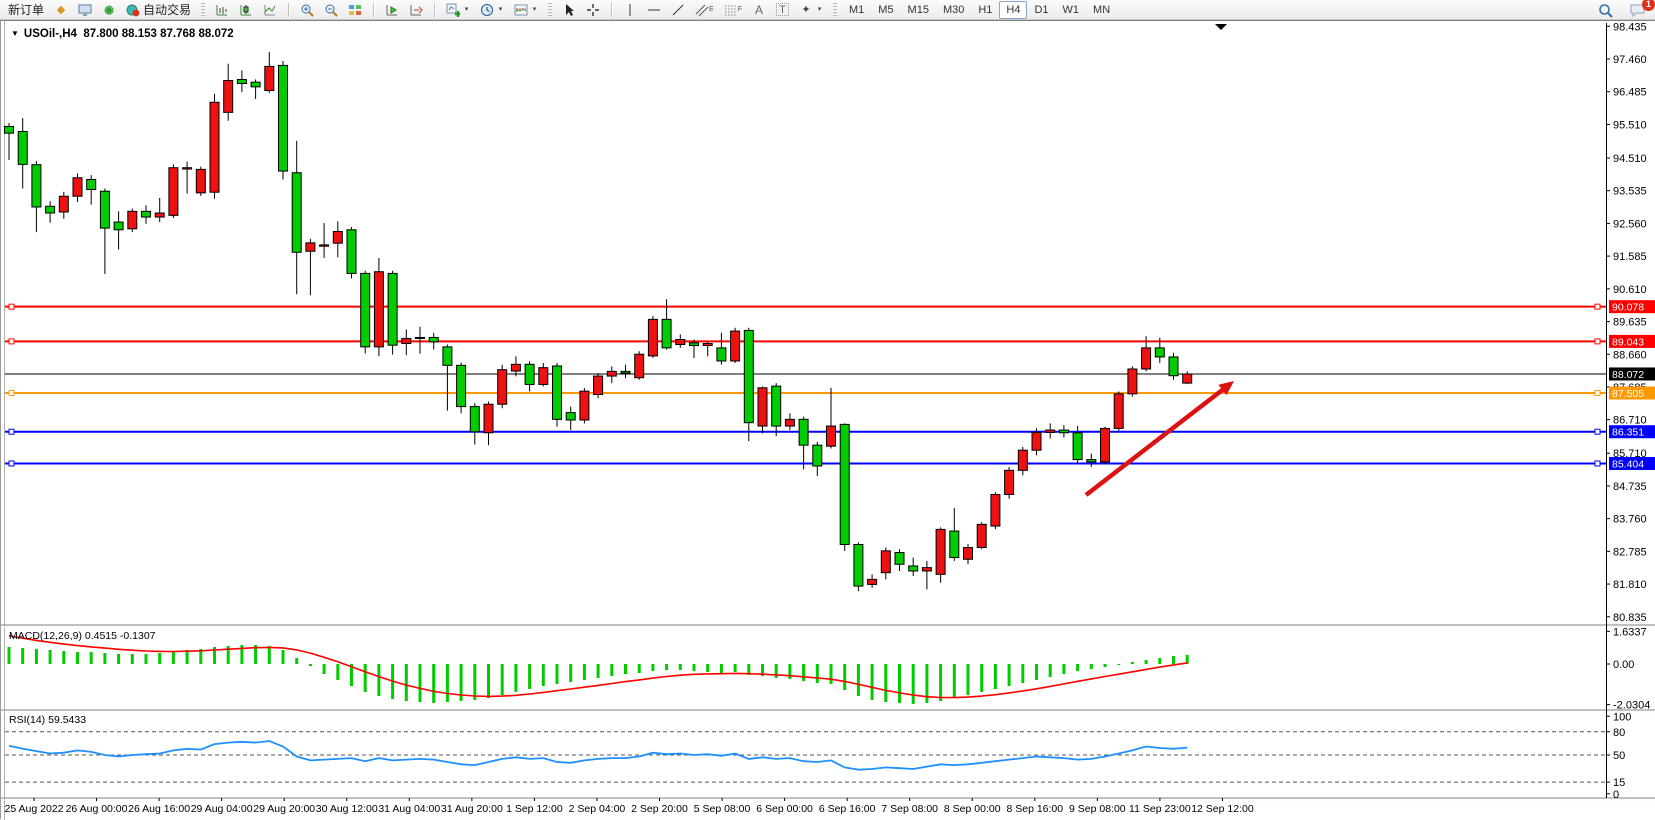 The width and height of the screenshot is (1655, 820). Describe the element at coordinates (120, 636) in the screenshot. I see `macd-values: 0.4515 -0.1307` at that location.